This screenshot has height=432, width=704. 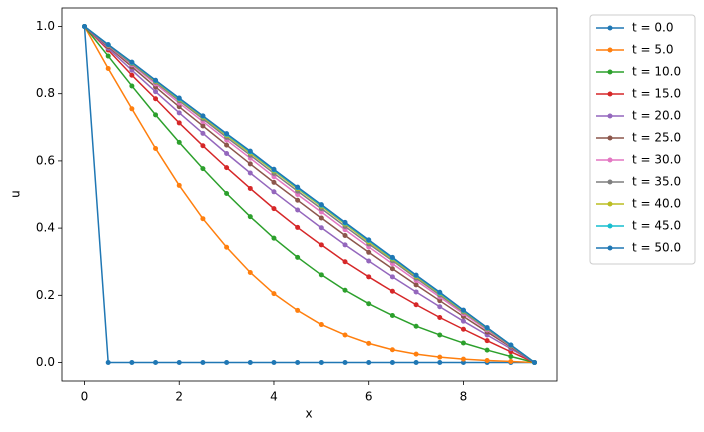 I want to click on legend-label: t = 25.0, so click(x=656, y=138).